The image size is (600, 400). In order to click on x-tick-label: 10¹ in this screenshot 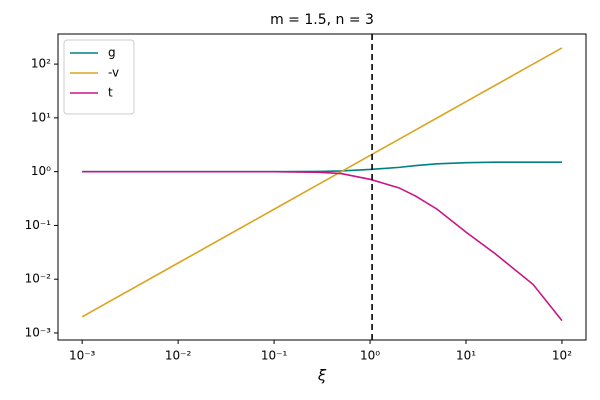, I will do `click(466, 356)`.